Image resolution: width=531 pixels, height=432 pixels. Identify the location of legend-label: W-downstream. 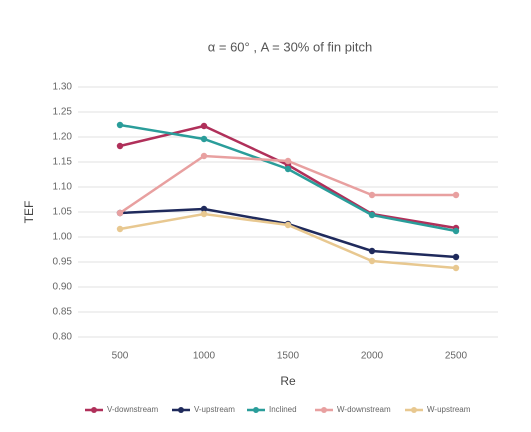
(364, 409).